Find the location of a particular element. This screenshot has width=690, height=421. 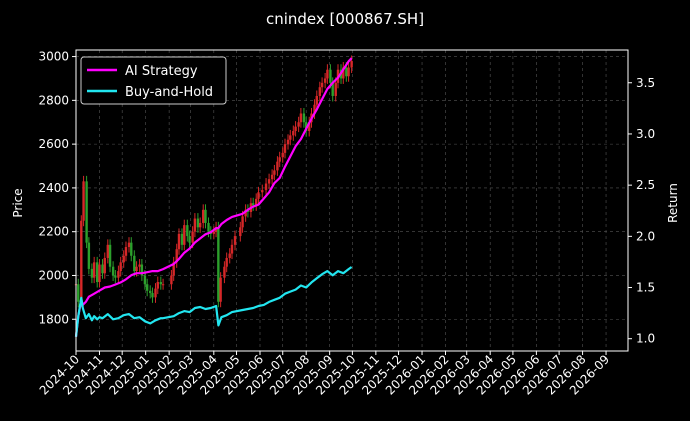

chart-title: cnindex [000867.SH] is located at coordinates (345, 19).